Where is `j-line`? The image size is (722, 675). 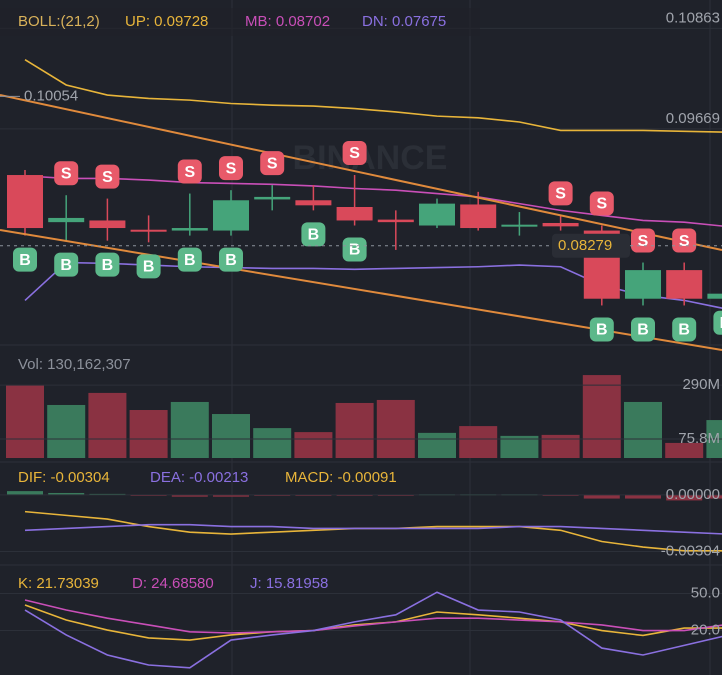
j-line is located at coordinates (373, 630).